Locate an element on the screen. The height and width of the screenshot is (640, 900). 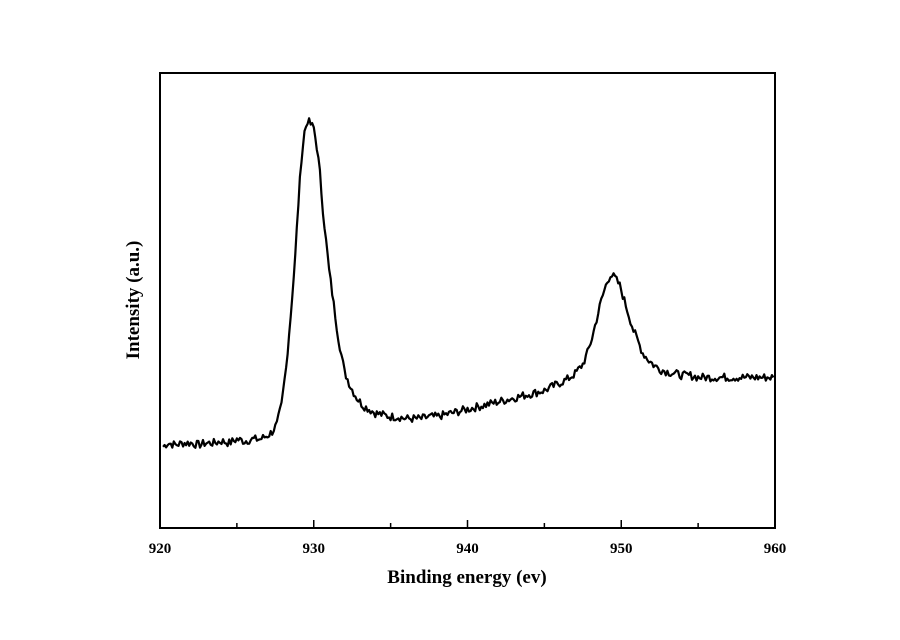
x-tick-label: 940 is located at coordinates (467, 549).